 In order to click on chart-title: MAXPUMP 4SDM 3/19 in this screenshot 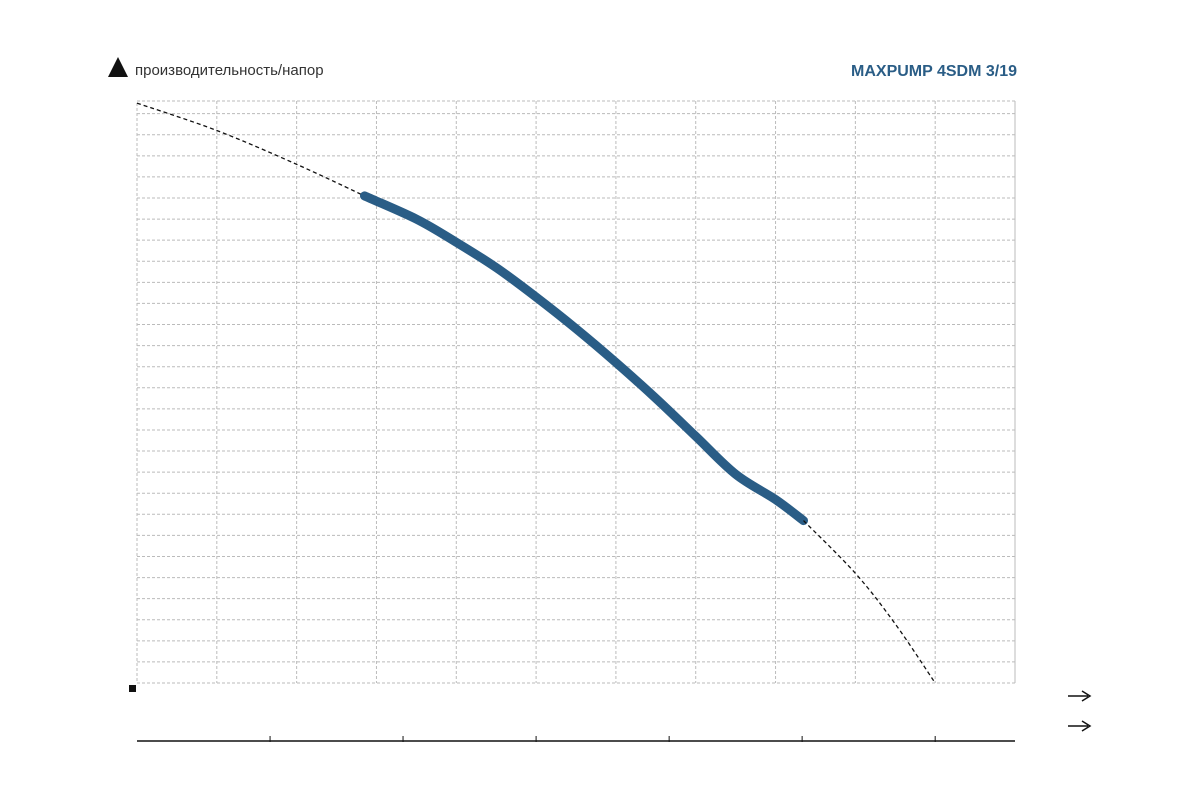, I will do `click(934, 71)`.